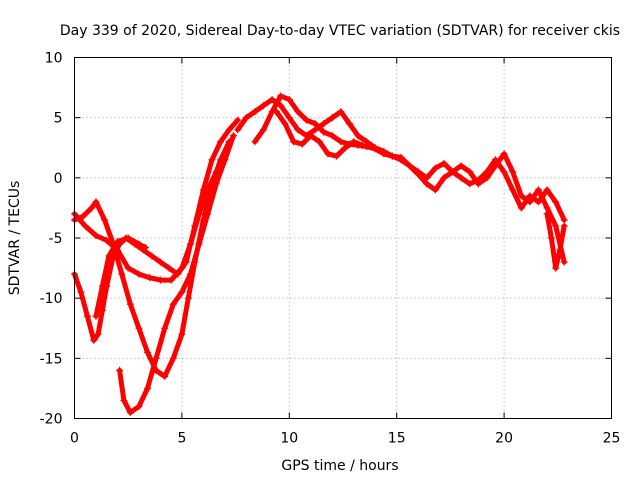  What do you see at coordinates (58, 119) in the screenshot?
I see `y-tick-label: 5` at bounding box center [58, 119].